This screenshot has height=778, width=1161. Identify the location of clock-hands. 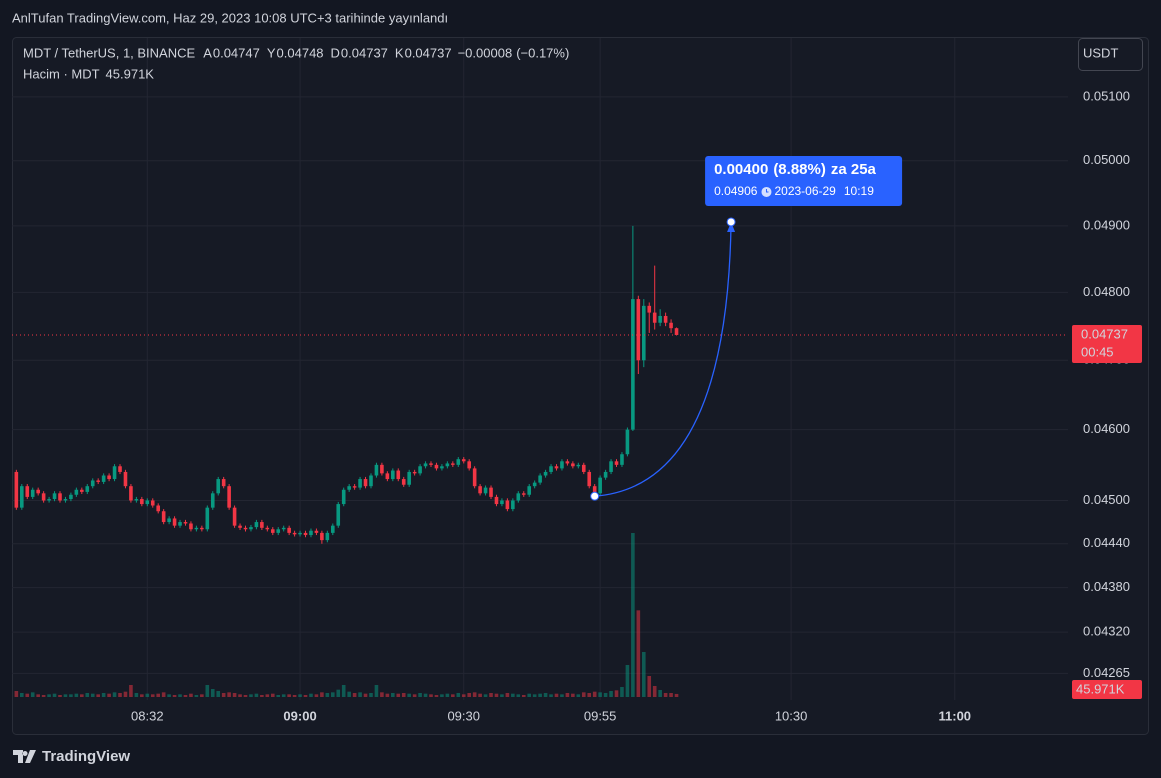
(767, 190).